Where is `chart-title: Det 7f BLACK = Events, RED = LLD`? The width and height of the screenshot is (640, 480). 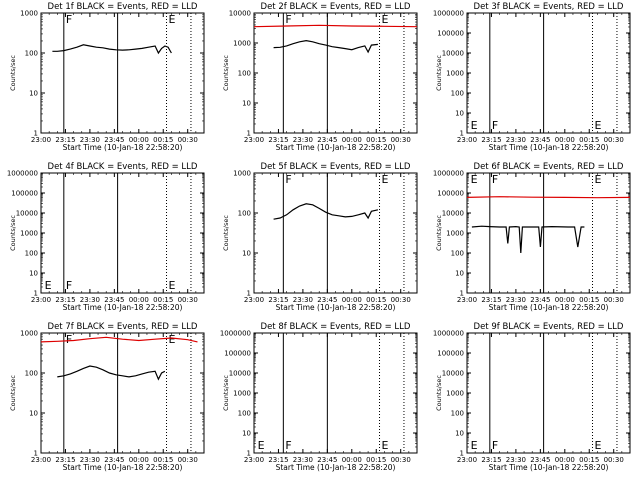 chart-title: Det 7f BLACK = Events, RED = LLD is located at coordinates (123, 327).